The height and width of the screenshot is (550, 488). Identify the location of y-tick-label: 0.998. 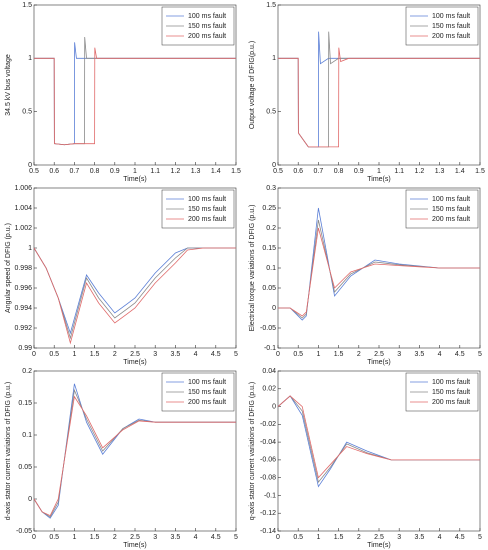
(23, 268).